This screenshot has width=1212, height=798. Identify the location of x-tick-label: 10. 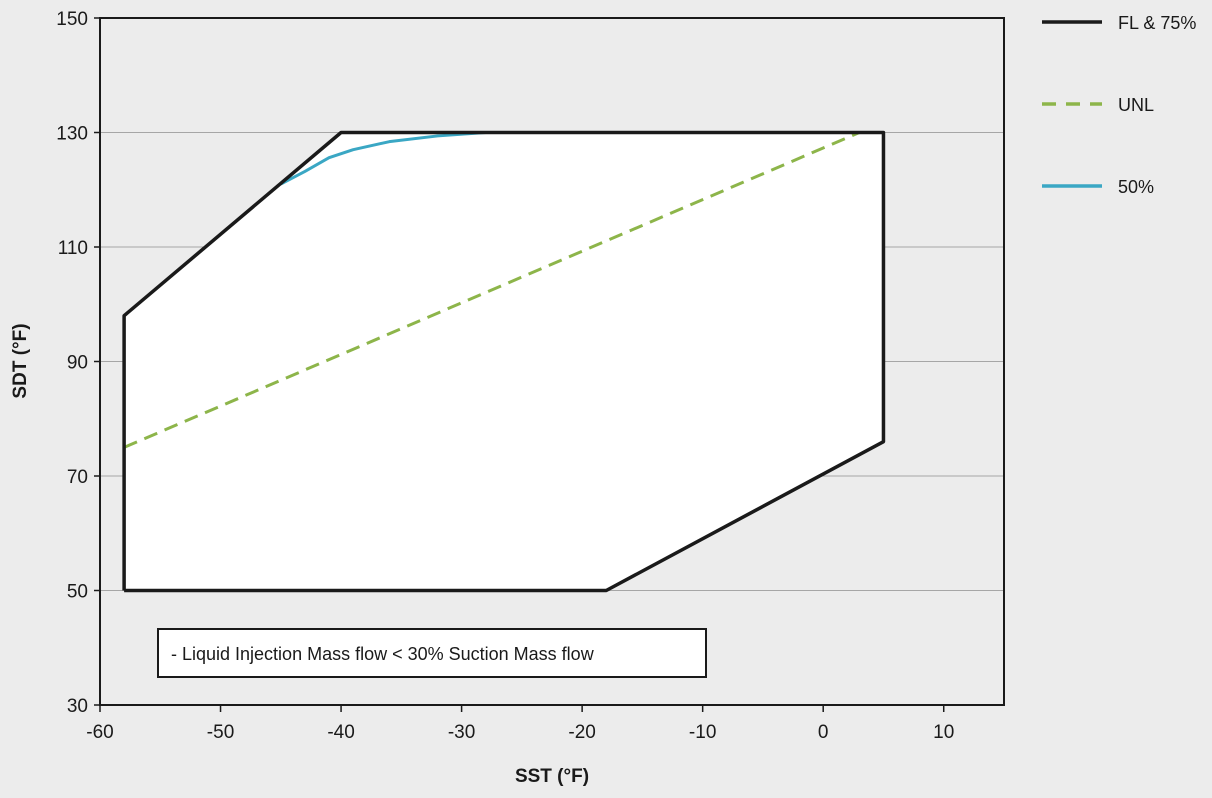
(943, 732).